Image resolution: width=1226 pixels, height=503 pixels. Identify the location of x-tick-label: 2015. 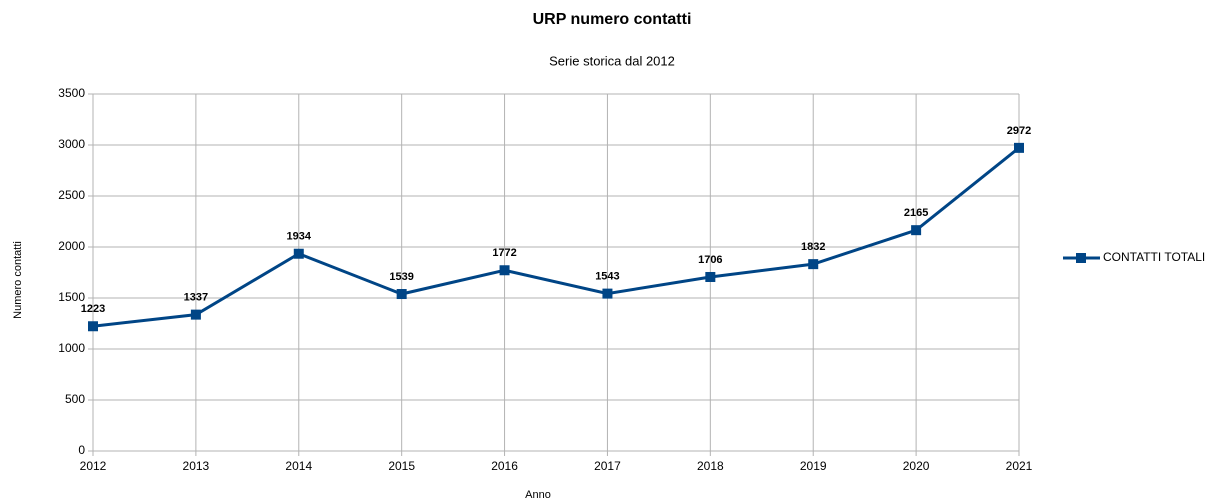
(401, 466).